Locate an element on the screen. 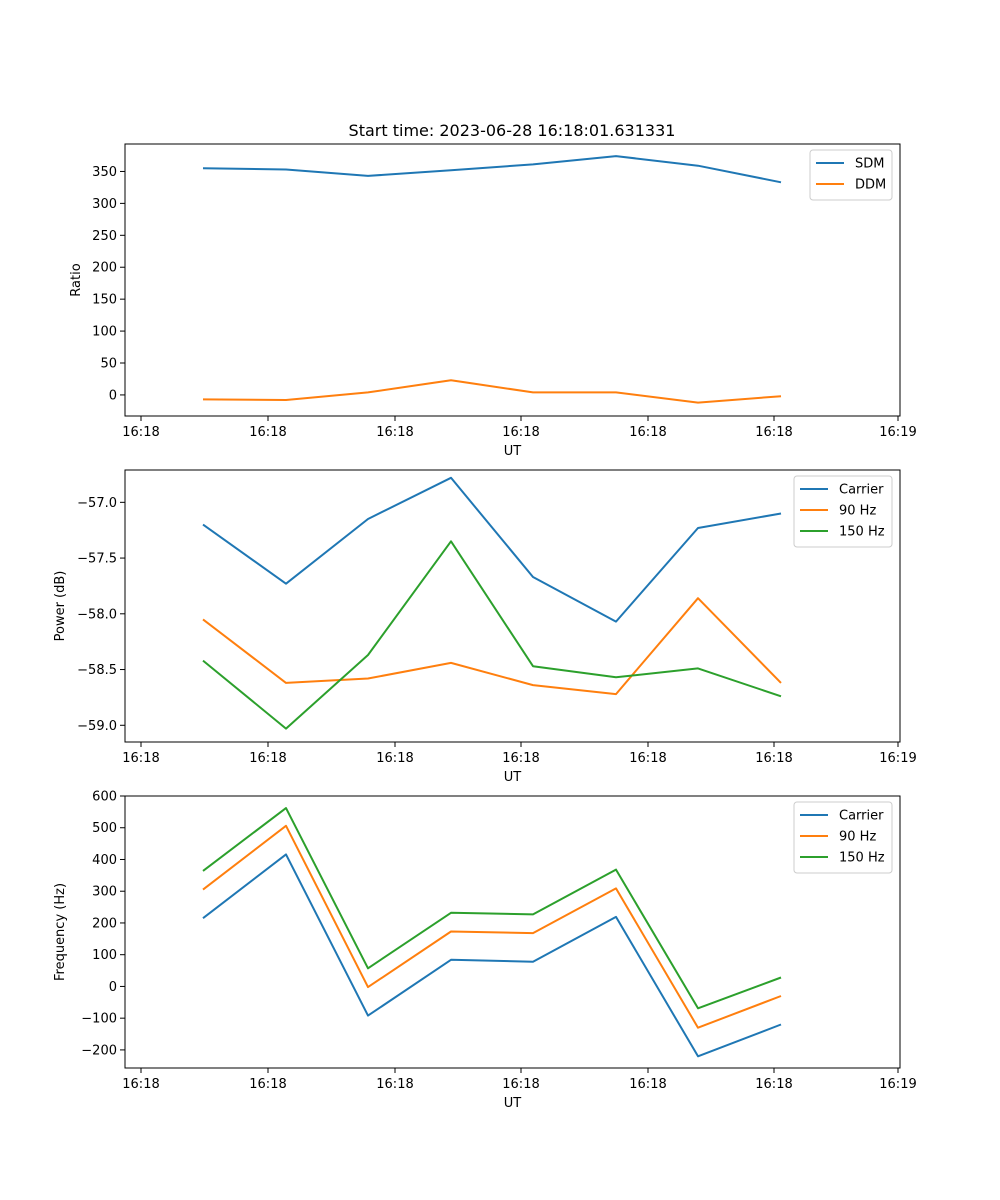 This screenshot has height=1200, width=1000. series-line-ddm is located at coordinates (492, 391).